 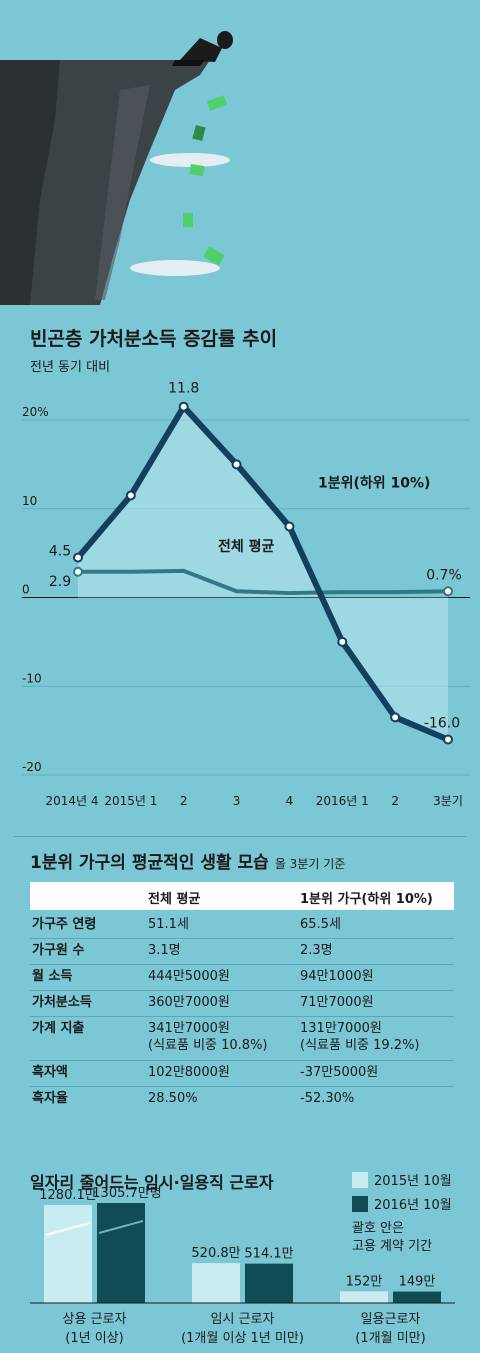 I want to click on bar-value-label: 514.1만, so click(x=268, y=1254).